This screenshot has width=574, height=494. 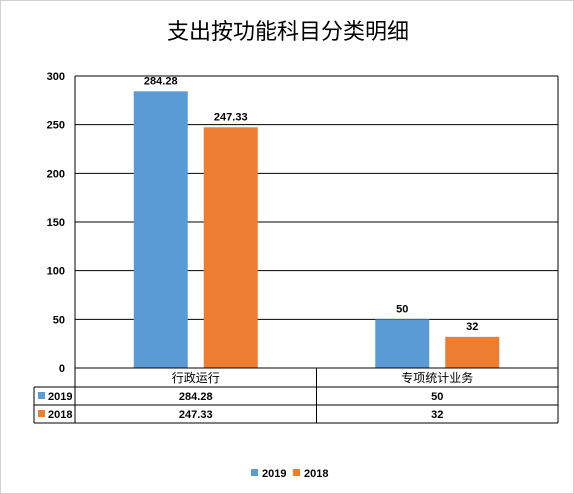 What do you see at coordinates (196, 415) in the screenshot?
I see `table-cell: 247.33` at bounding box center [196, 415].